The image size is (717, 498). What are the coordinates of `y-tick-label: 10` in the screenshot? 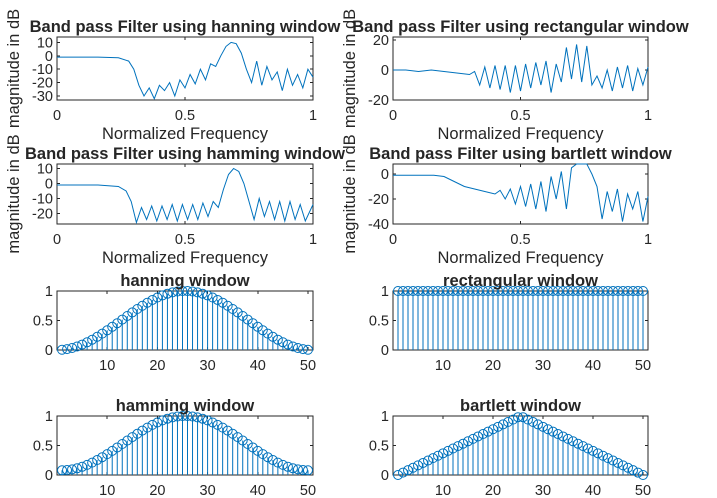 It's located at (45, 43).